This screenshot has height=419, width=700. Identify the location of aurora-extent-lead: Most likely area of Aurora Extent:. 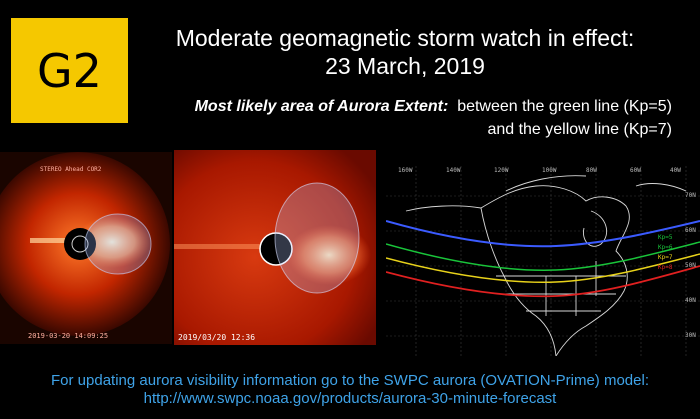
(321, 106).